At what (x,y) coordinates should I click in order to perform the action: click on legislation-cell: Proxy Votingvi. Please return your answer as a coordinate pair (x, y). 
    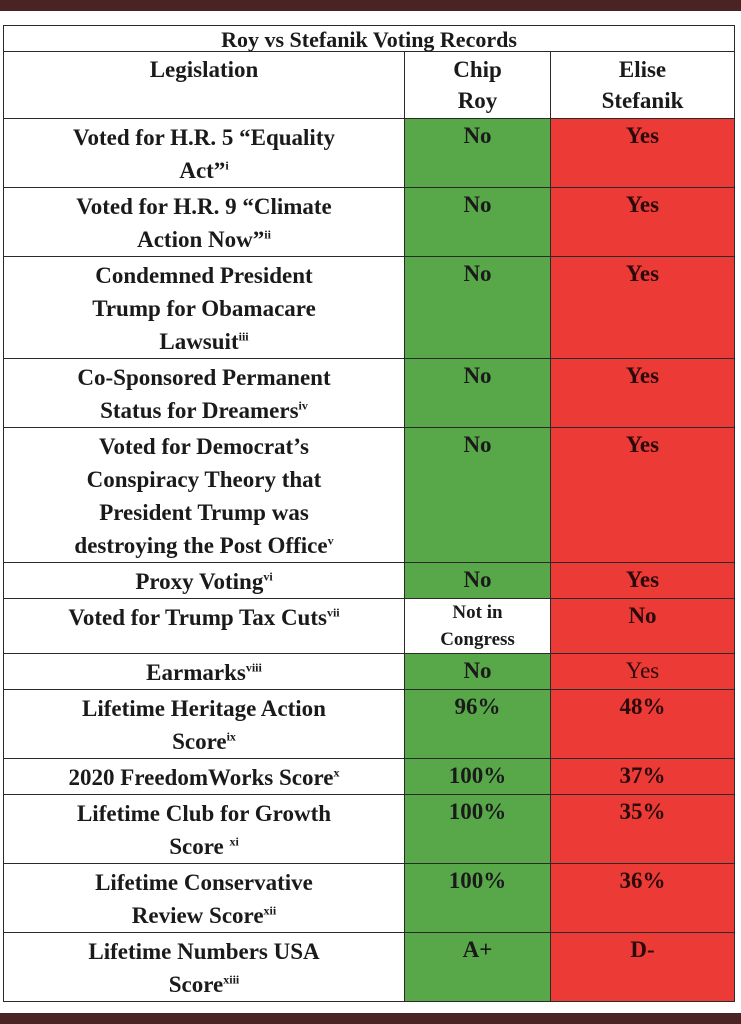
    Looking at the image, I should click on (204, 580).